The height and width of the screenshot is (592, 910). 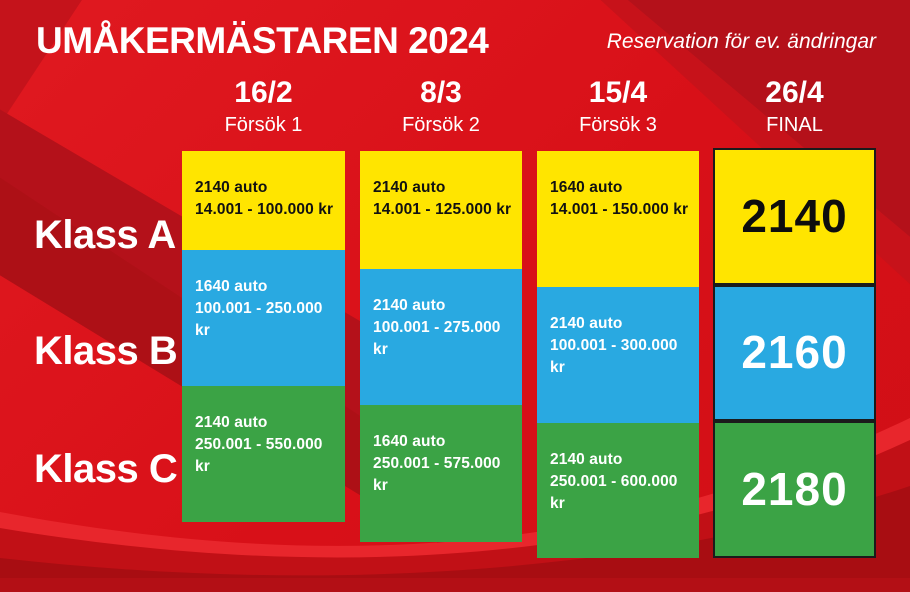 What do you see at coordinates (264, 209) in the screenshot?
I see `block-prize-range: 14.001 - 100.000 kr` at bounding box center [264, 209].